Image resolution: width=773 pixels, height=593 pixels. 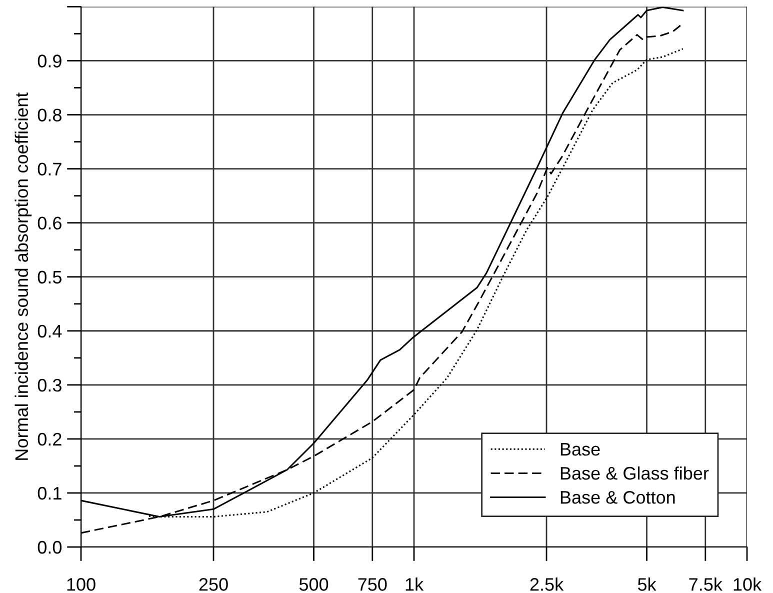 I want to click on y-tick-label: 0.2, so click(x=50, y=439).